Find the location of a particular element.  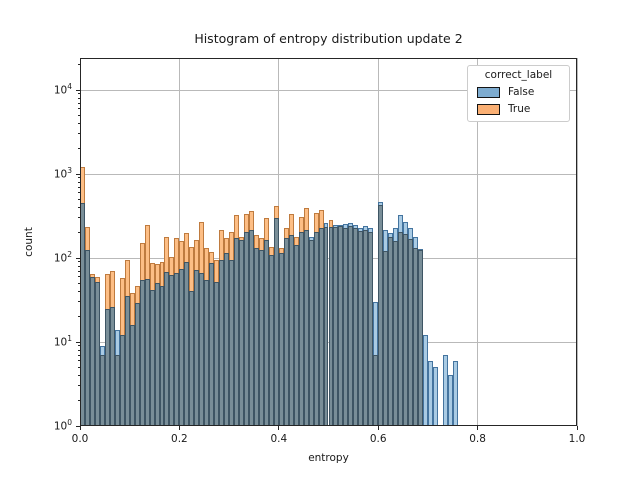

gridline-vertical is located at coordinates (279, 242).